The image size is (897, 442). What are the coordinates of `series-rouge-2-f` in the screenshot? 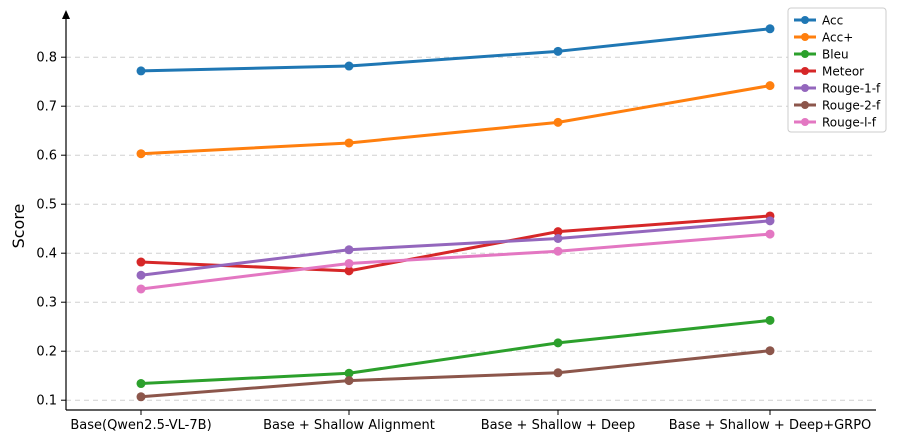 It's located at (455, 374).